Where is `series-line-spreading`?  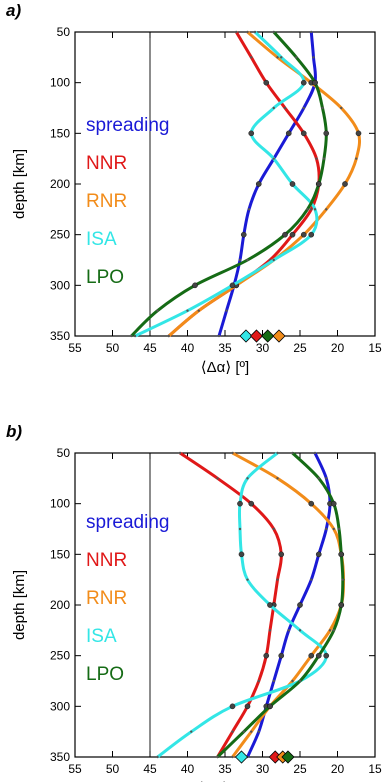
series-line-spreading is located at coordinates (289, 605).